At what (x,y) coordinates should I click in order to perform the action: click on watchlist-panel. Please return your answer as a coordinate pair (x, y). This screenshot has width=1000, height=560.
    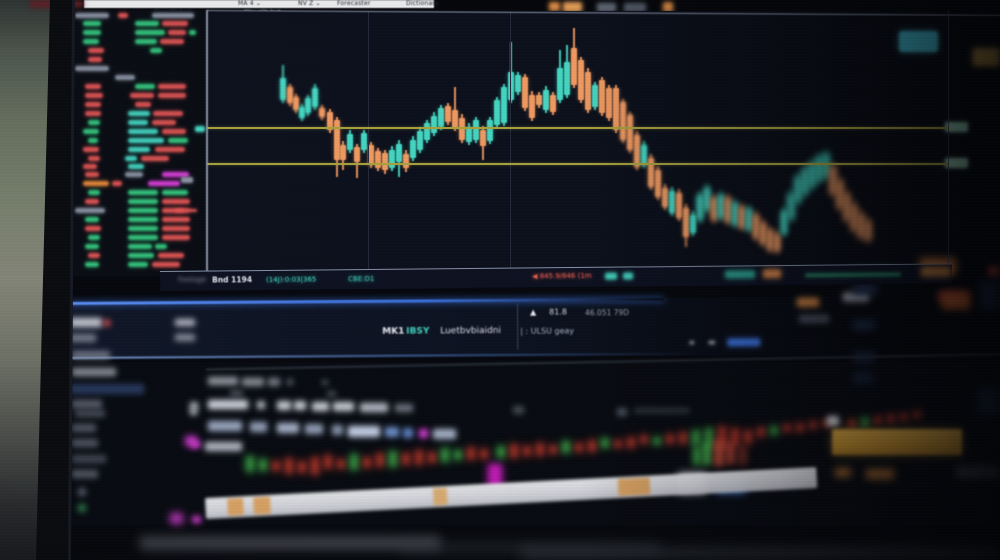
    Looking at the image, I should click on (139, 143).